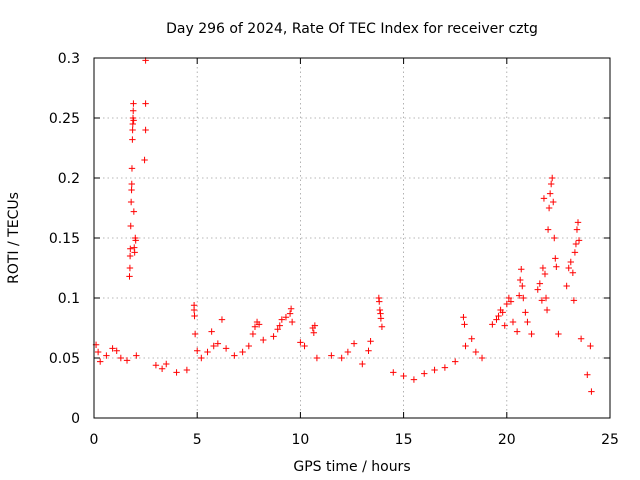  Describe the element at coordinates (404, 440) in the screenshot. I see `x-tick-label: 15` at that location.